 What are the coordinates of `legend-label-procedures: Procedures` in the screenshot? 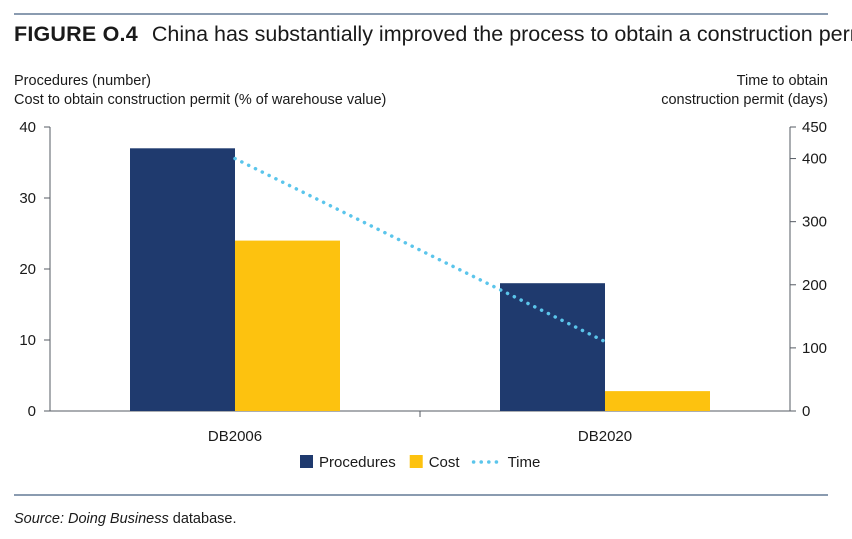 It's located at (357, 462).